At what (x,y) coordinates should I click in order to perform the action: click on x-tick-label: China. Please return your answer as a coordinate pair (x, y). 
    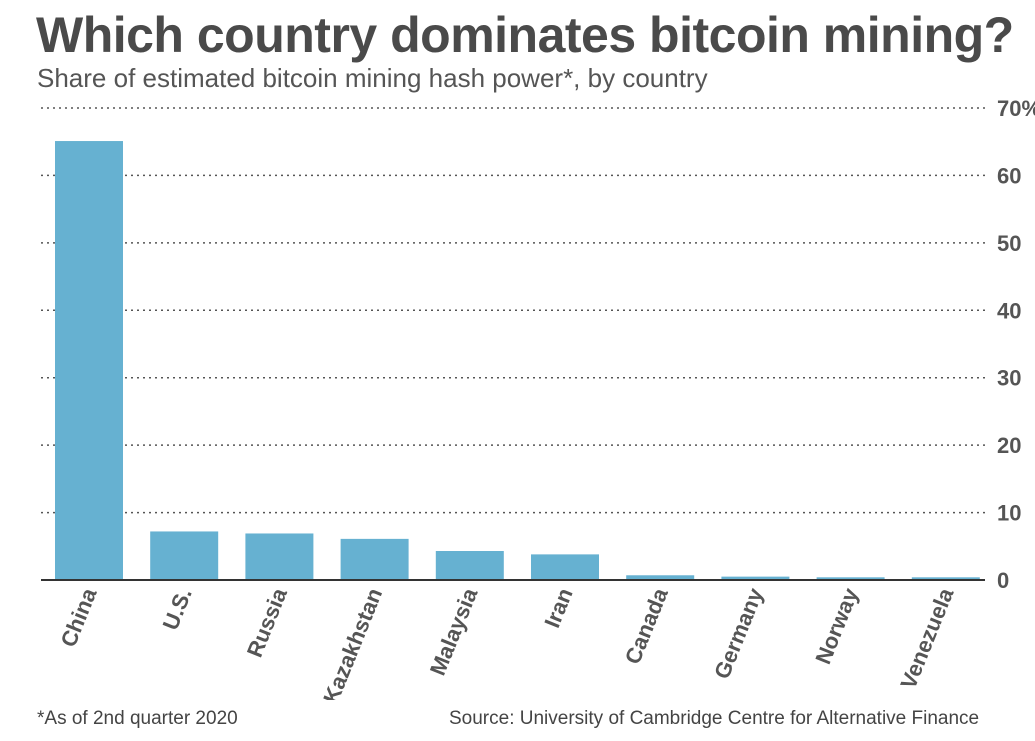
    Looking at the image, I should click on (79, 617).